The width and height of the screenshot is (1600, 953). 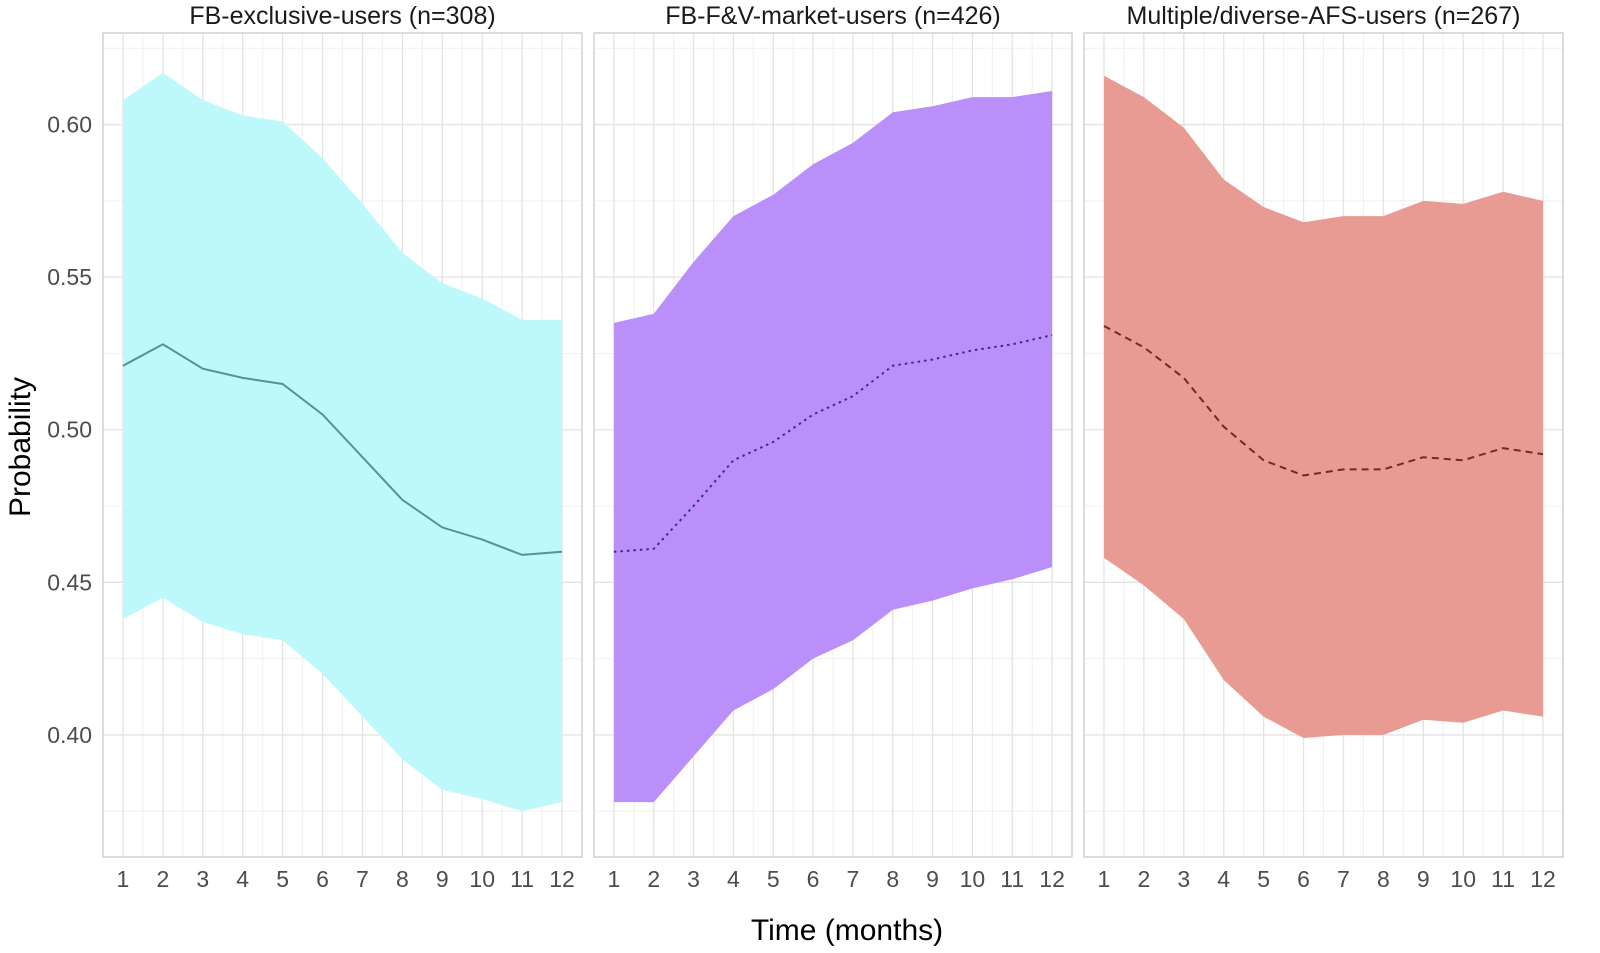 What do you see at coordinates (847, 930) in the screenshot?
I see `x-axis-title: Time (months)` at bounding box center [847, 930].